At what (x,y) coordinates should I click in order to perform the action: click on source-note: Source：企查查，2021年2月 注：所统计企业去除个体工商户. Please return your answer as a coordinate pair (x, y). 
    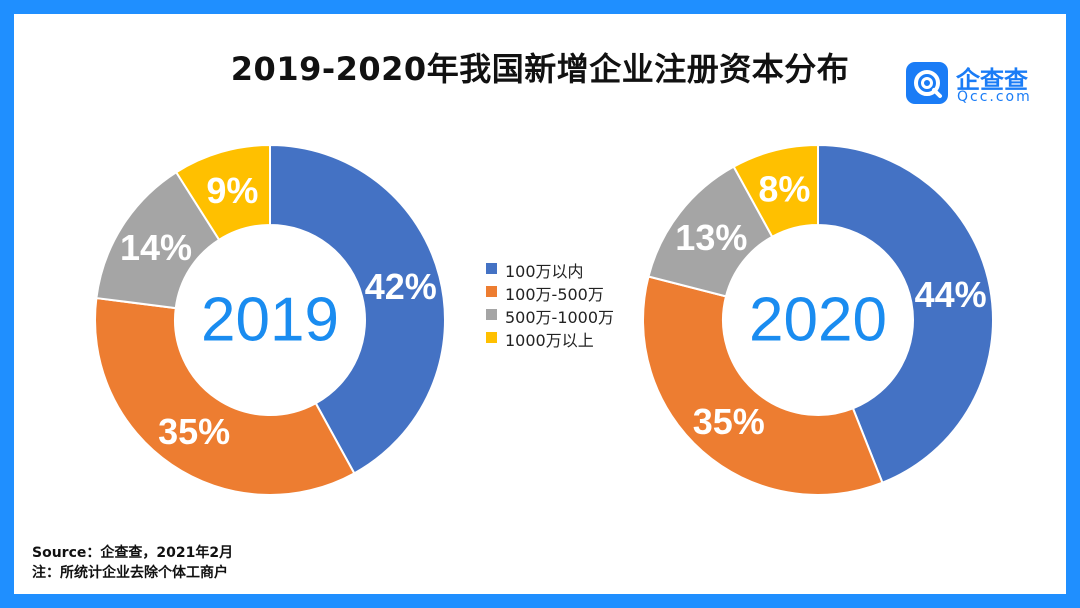
    Looking at the image, I should click on (132, 563).